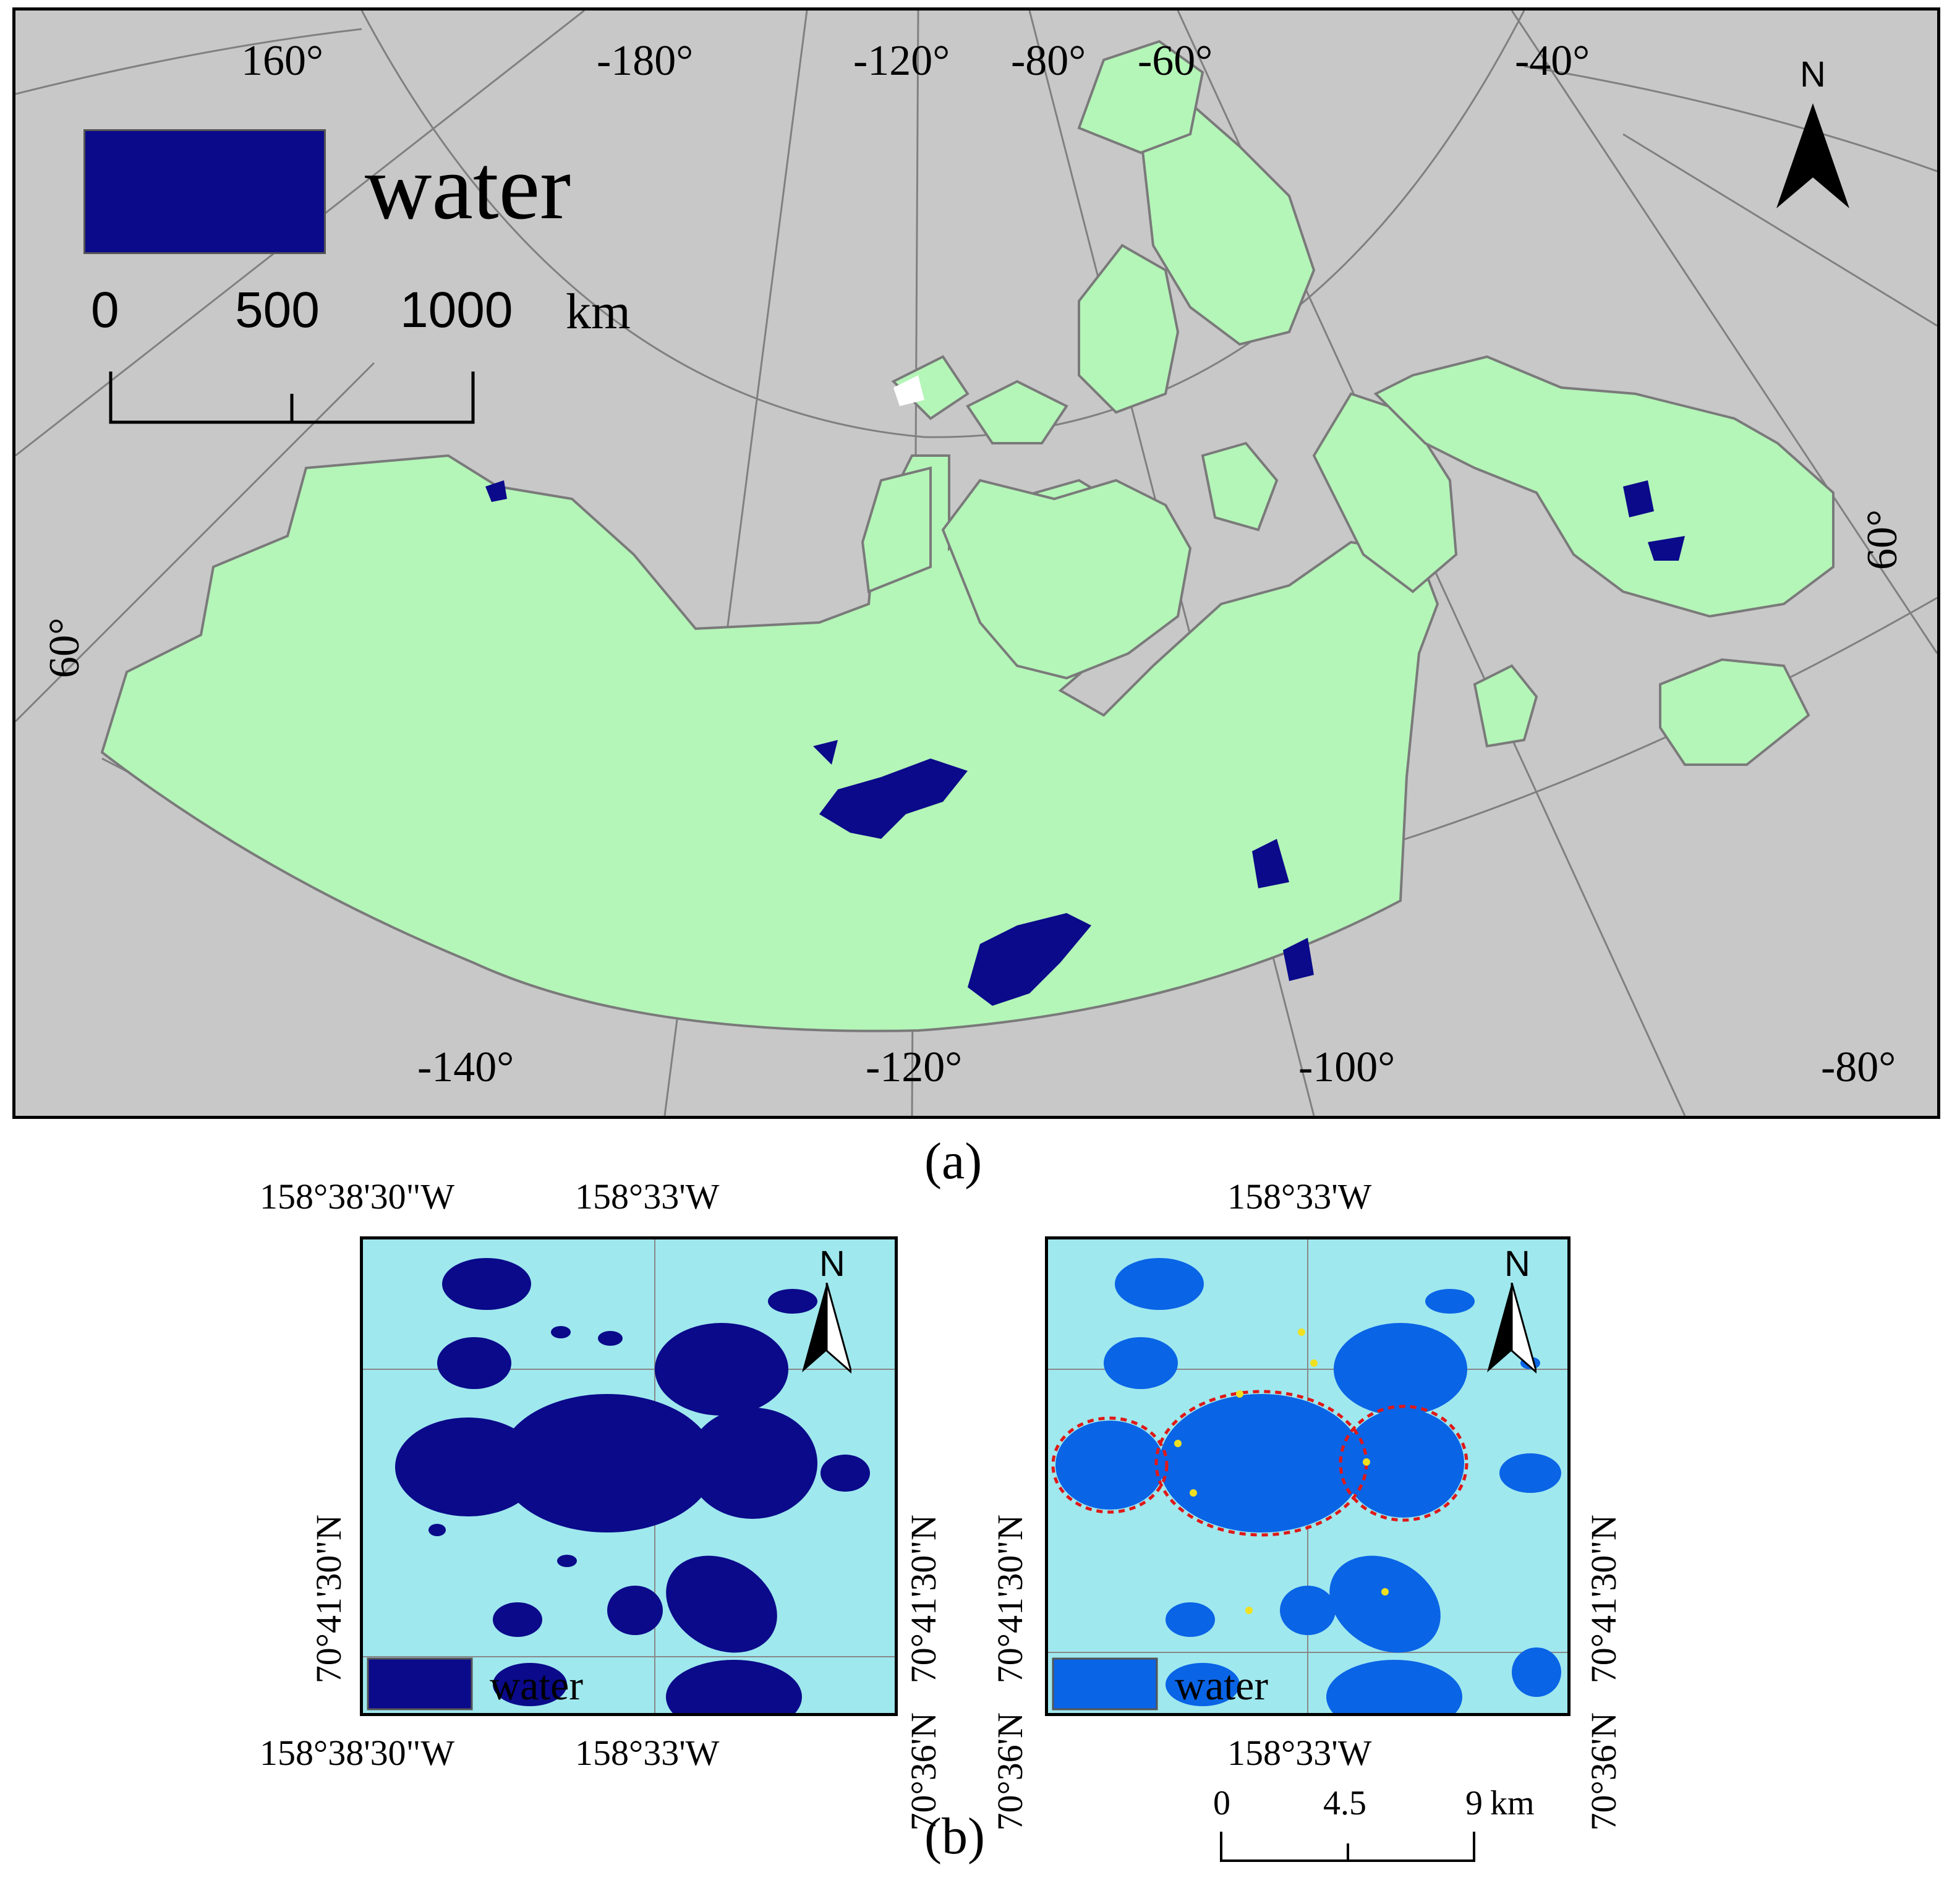 The width and height of the screenshot is (1952, 1904). What do you see at coordinates (914, 1067) in the screenshot?
I see `lon-label-bottom-2: -120°` at bounding box center [914, 1067].